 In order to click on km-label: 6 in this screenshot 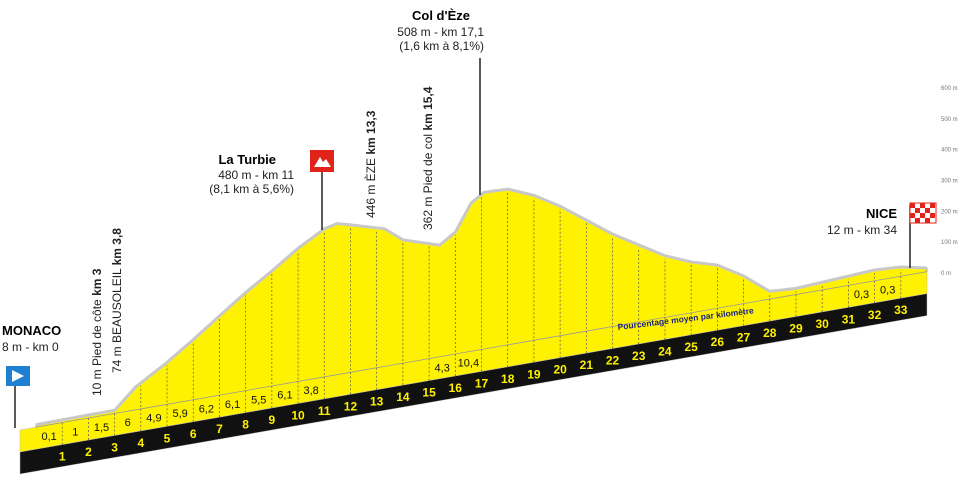, I will do `click(193, 434)`.